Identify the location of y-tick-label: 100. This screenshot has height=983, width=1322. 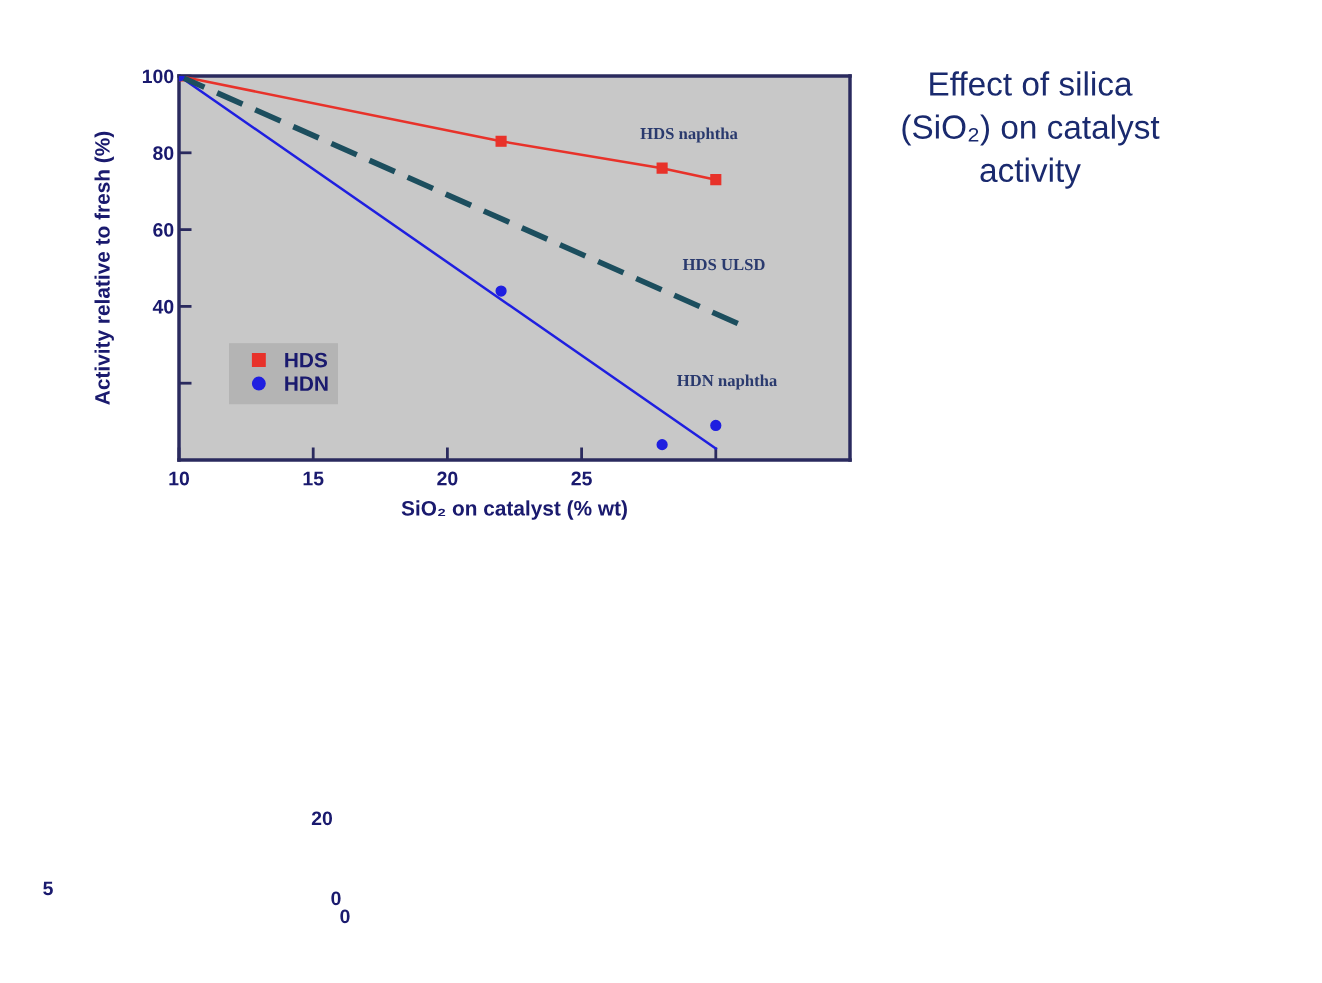
(158, 76).